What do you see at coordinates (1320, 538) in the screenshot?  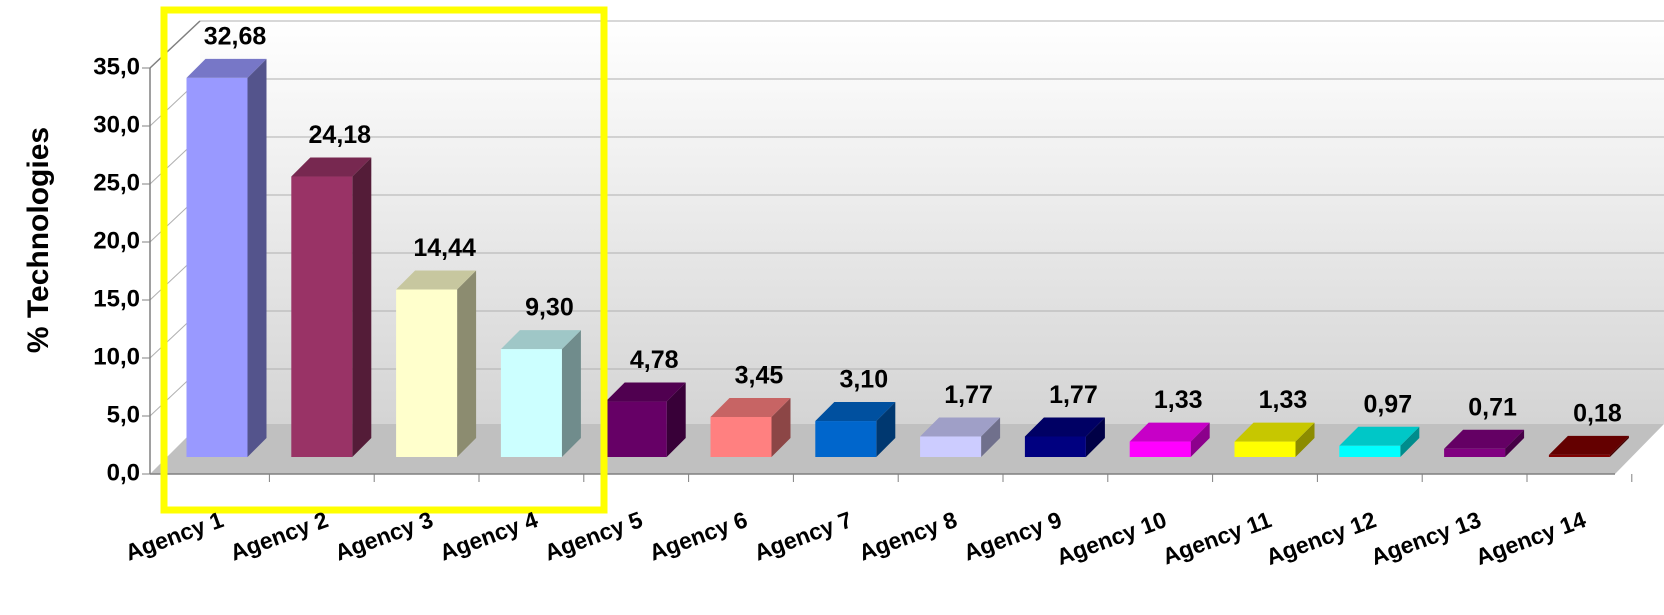 I see `x-tick-label: Agency 12` at bounding box center [1320, 538].